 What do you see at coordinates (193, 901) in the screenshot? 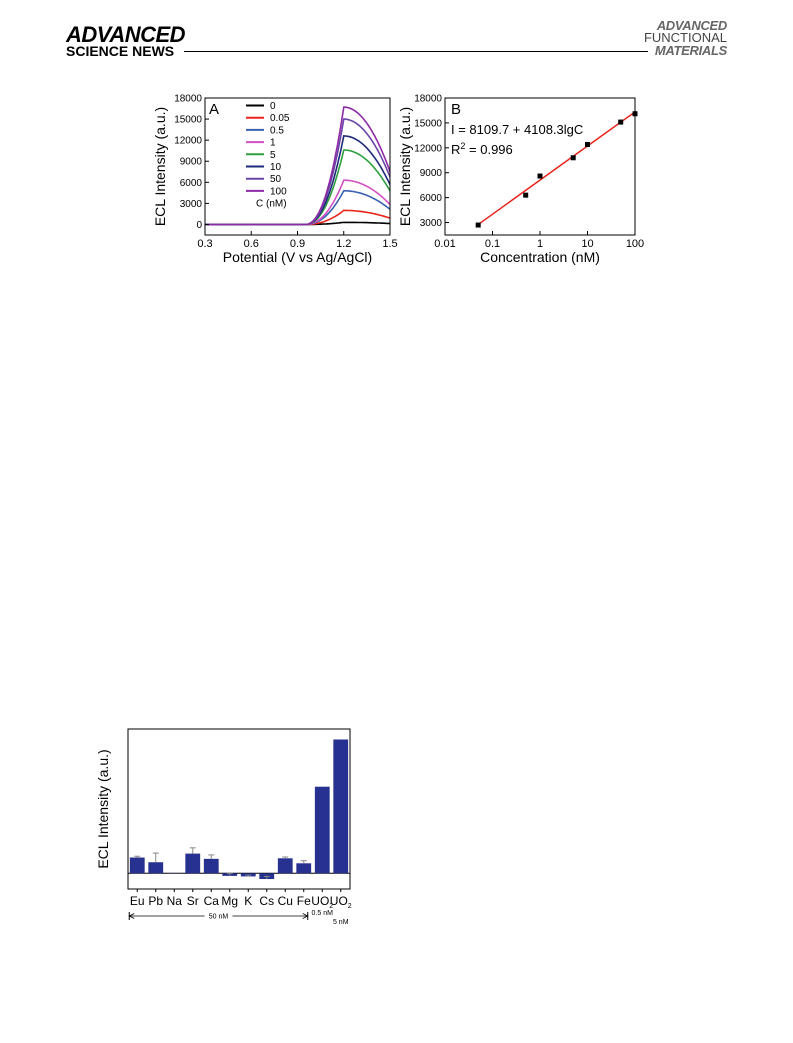
I see `x-tick-label: Sr` at bounding box center [193, 901].